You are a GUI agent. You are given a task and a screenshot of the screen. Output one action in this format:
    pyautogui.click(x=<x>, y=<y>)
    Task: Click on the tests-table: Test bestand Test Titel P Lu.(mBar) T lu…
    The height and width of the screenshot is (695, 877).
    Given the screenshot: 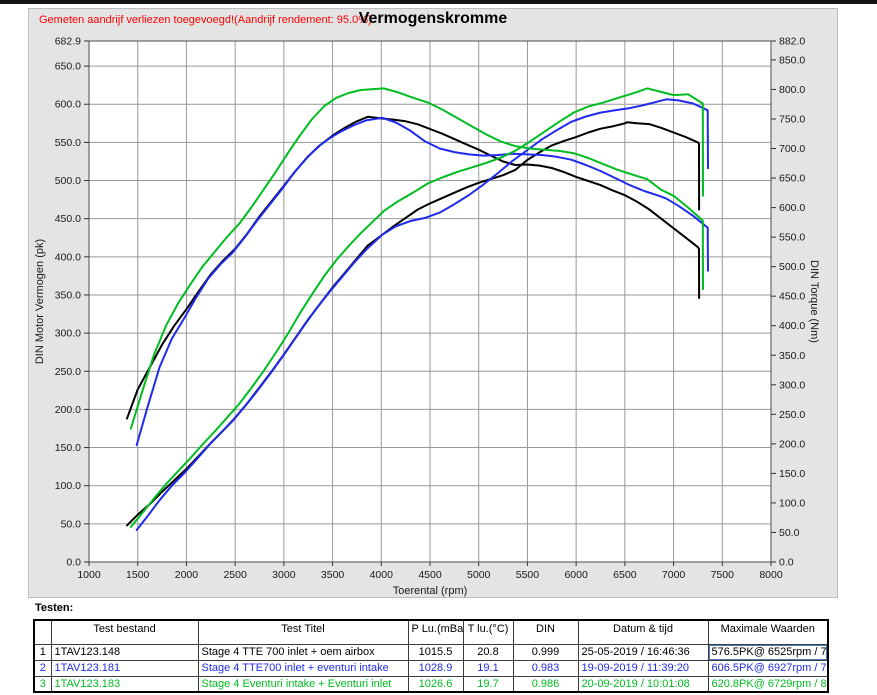 What is the action you would take?
    pyautogui.click(x=431, y=656)
    